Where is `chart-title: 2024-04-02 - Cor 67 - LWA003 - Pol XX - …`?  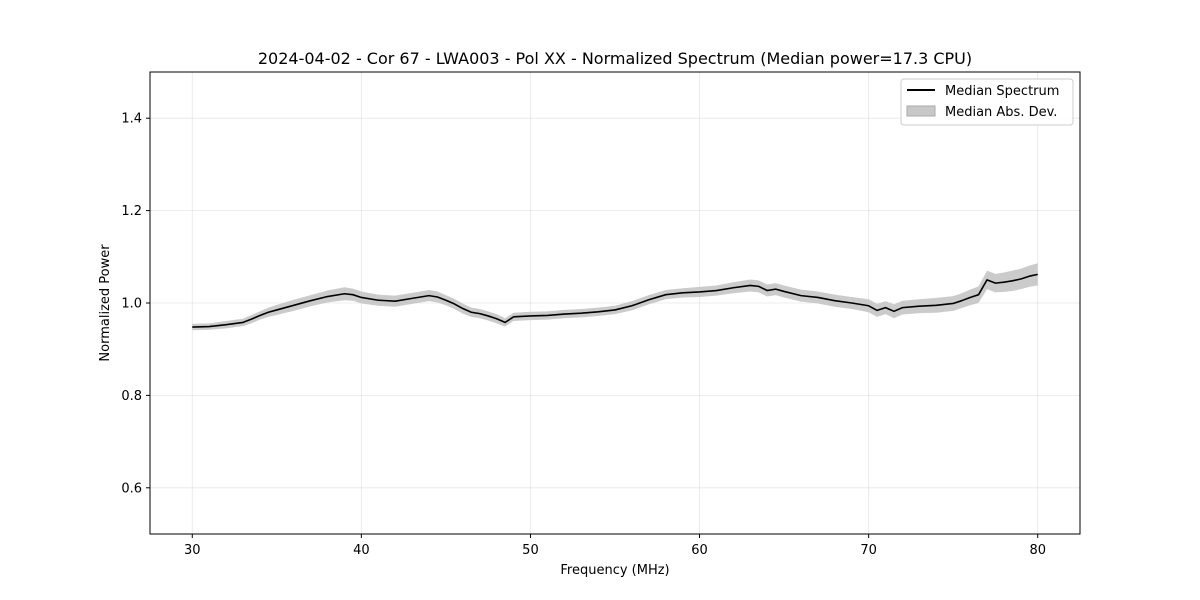 chart-title: 2024-04-02 - Cor 67 - LWA003 - Pol XX - … is located at coordinates (615, 58).